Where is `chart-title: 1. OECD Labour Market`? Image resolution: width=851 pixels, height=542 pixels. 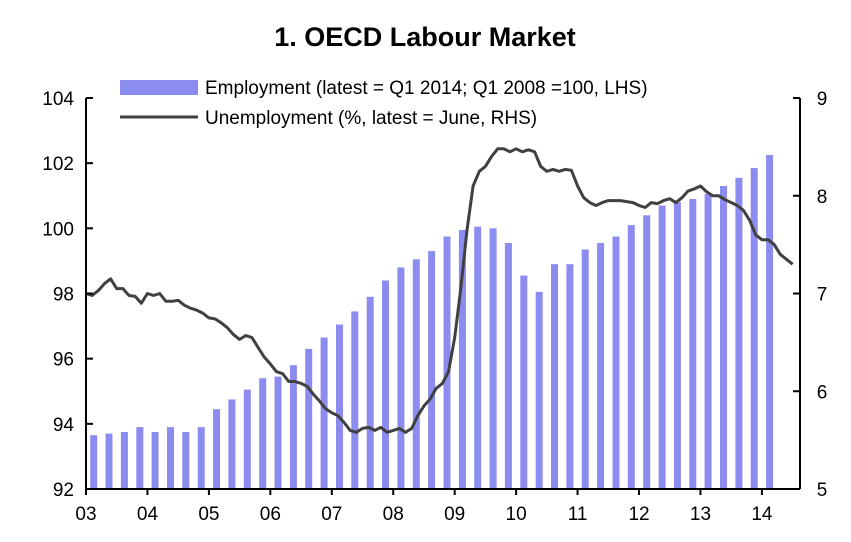 chart-title: 1. OECD Labour Market is located at coordinates (425, 37).